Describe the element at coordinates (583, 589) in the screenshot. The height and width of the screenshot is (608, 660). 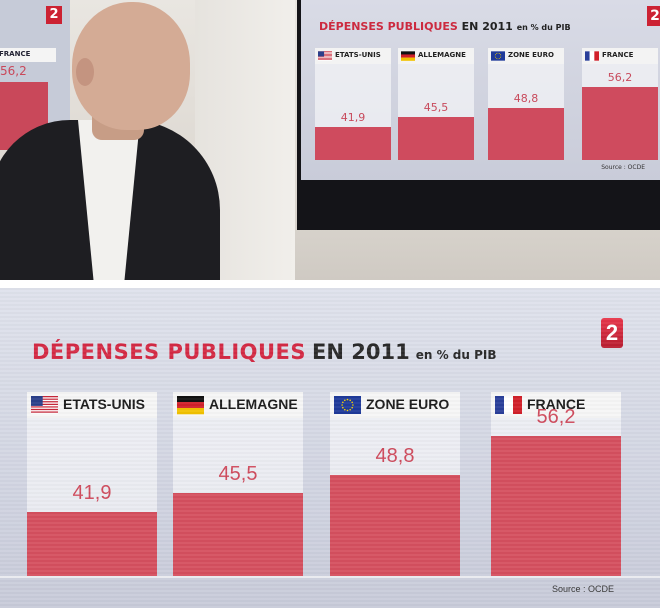
I see `source-label: Source : OCDE` at that location.